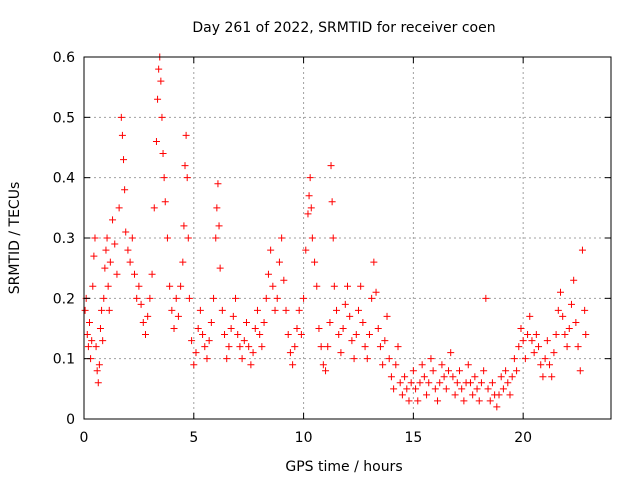 Image resolution: width=640 pixels, height=480 pixels. Describe the element at coordinates (64, 239) in the screenshot. I see `y-tick-label: 0.3` at that location.